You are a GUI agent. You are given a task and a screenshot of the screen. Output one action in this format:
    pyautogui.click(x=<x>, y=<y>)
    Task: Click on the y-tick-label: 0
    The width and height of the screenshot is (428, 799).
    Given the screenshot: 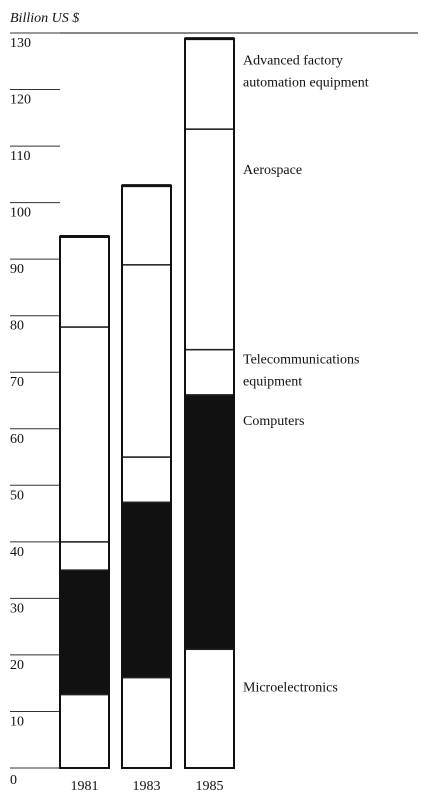 What is the action you would take?
    pyautogui.click(x=13, y=780)
    